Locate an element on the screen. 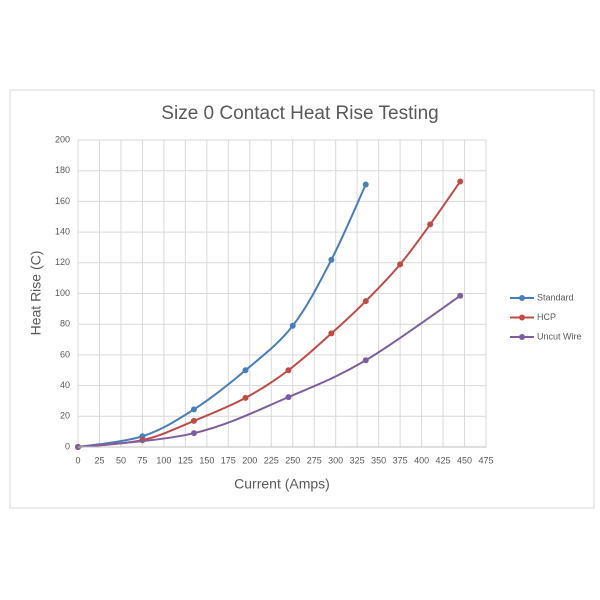 This screenshot has height=600, width=600. y-tick-label: 160 is located at coordinates (62, 201).